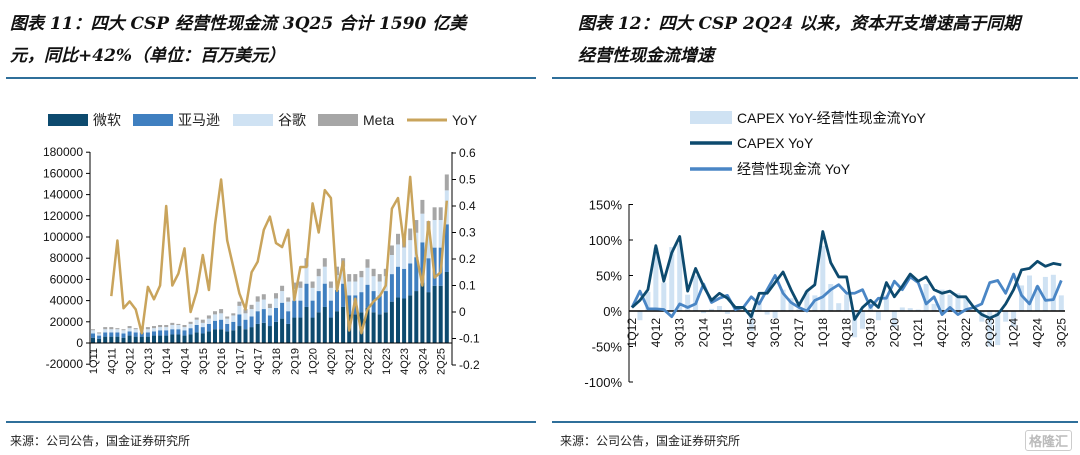 Image resolution: width=1080 pixels, height=455 pixels. What do you see at coordinates (422, 262) in the screenshot?
I see `bar-亚马逊-3Q24` at bounding box center [422, 262].